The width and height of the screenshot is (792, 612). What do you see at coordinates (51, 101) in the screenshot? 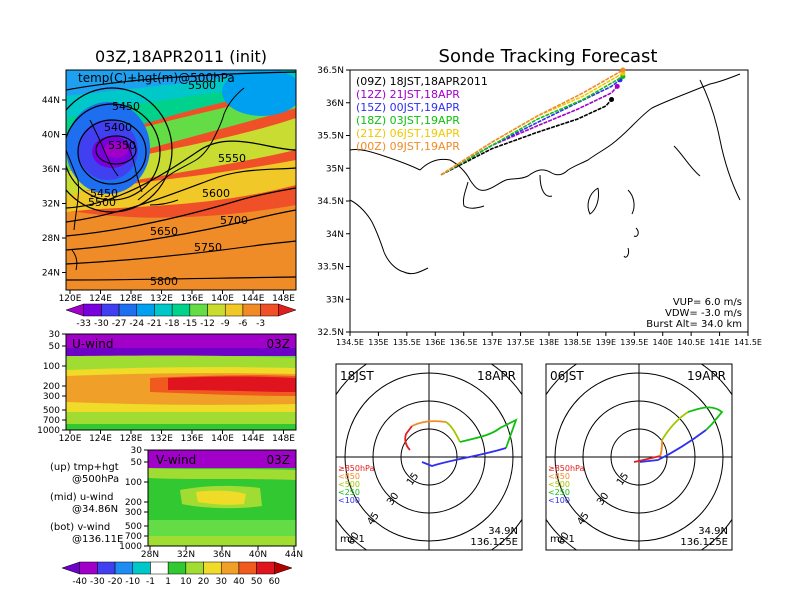
I see `lat-tick-label: 44N` at bounding box center [51, 101].